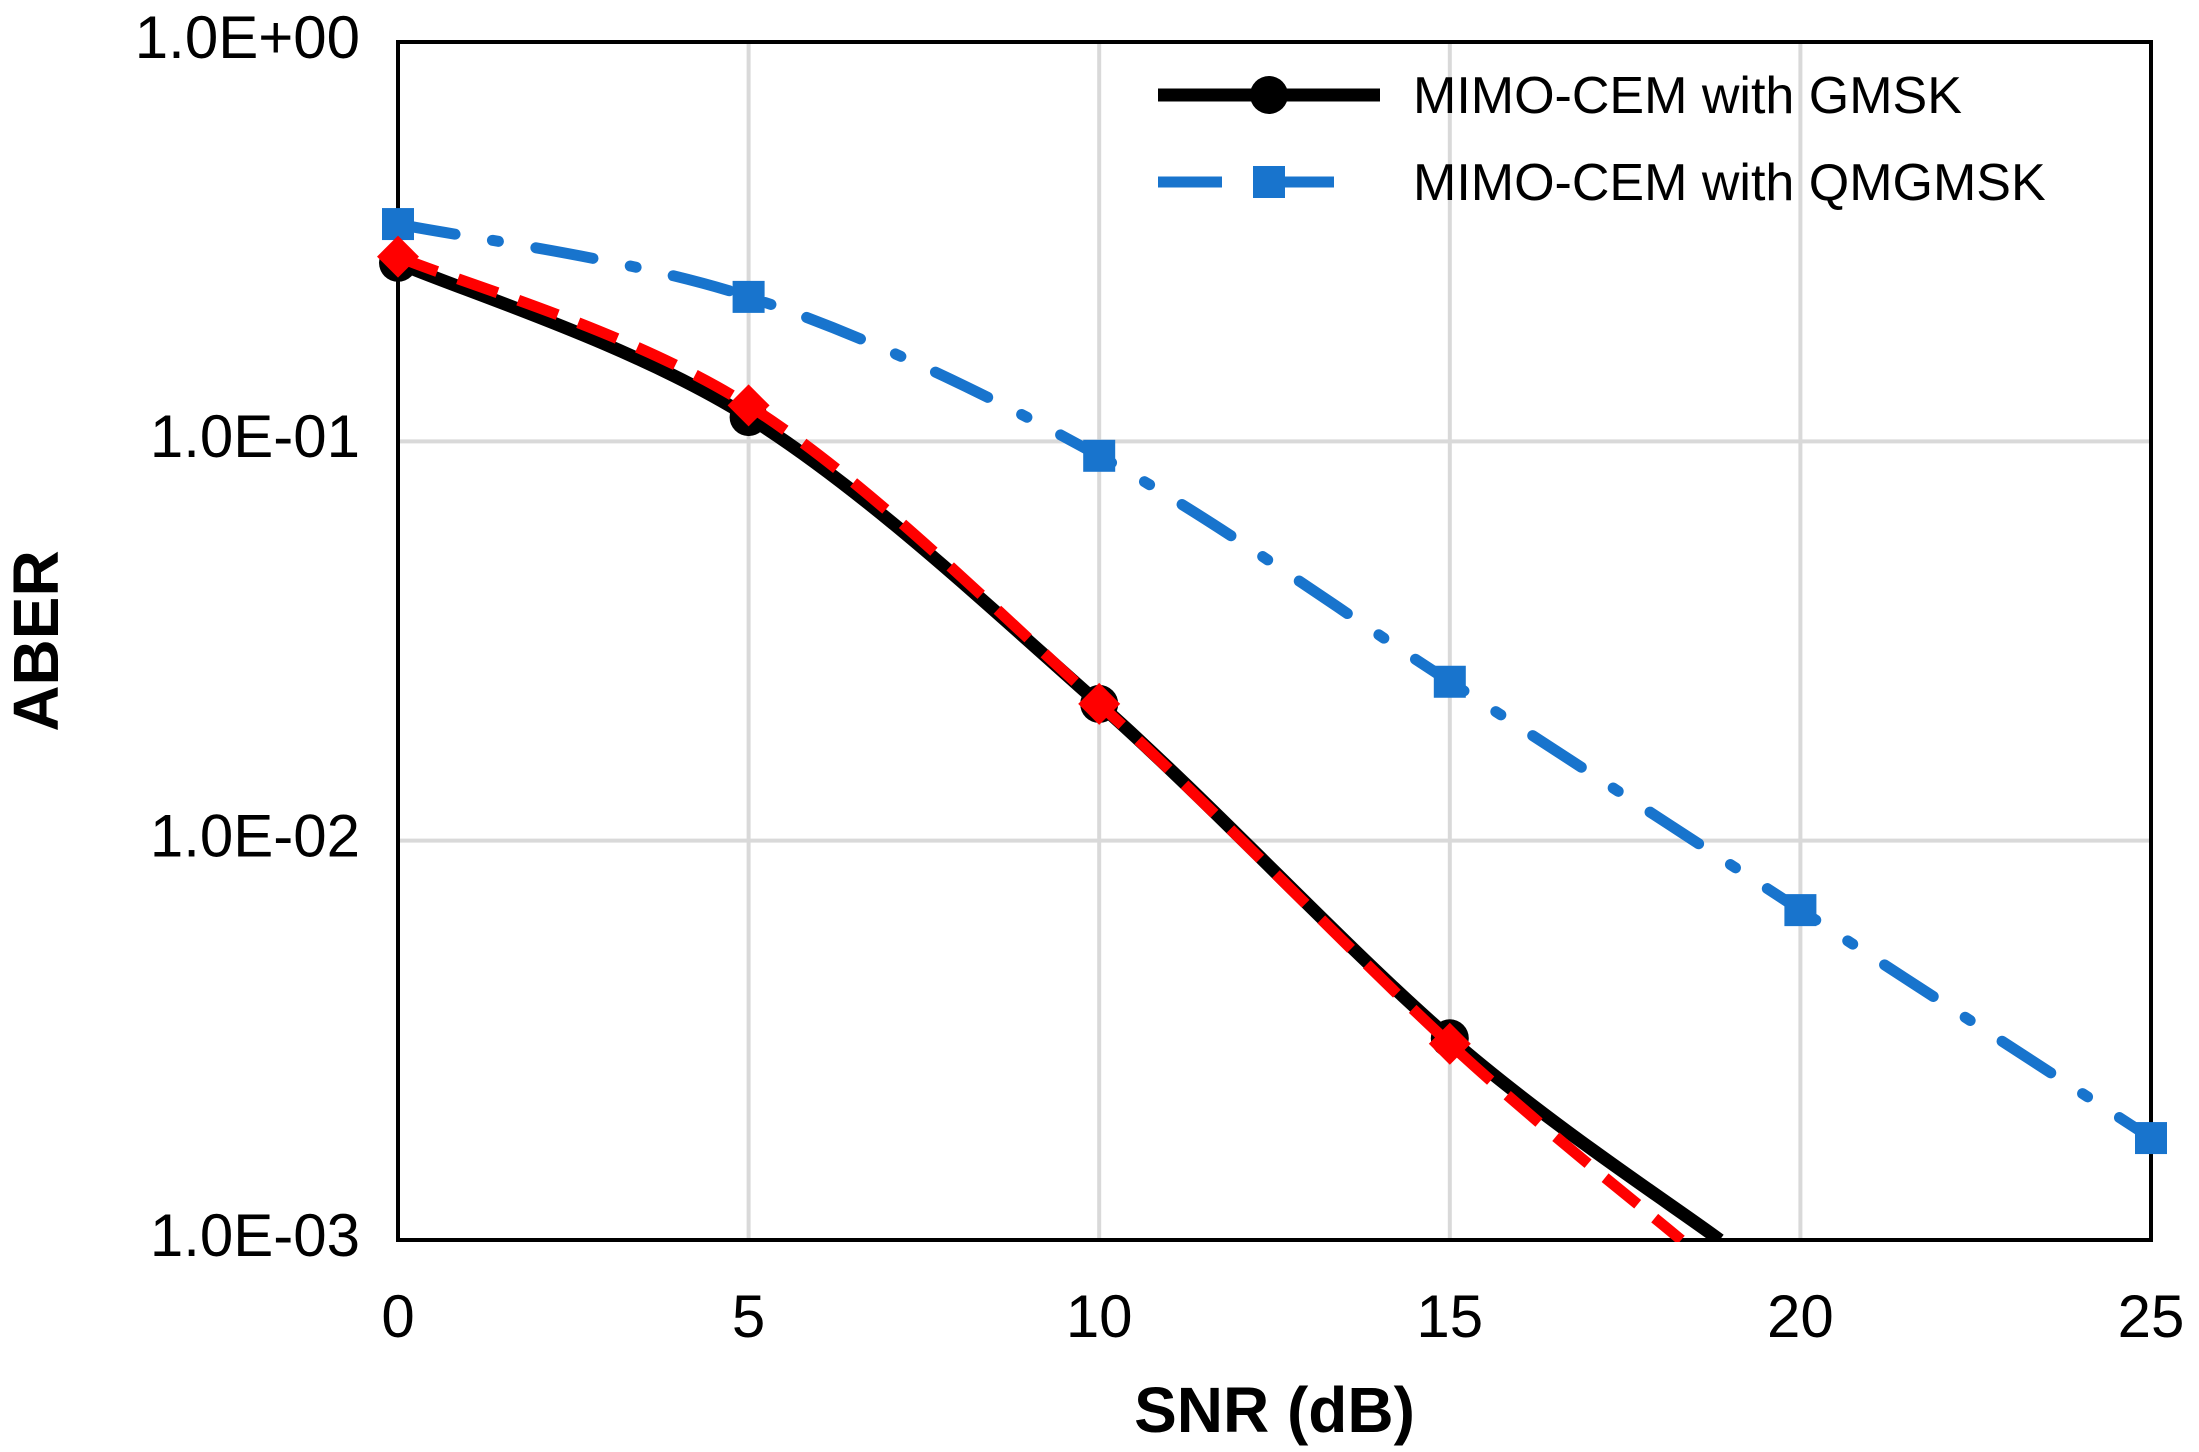 The height and width of the screenshot is (1452, 2199). Describe the element at coordinates (36, 640) in the screenshot. I see `y-axis-title: ABER` at that location.